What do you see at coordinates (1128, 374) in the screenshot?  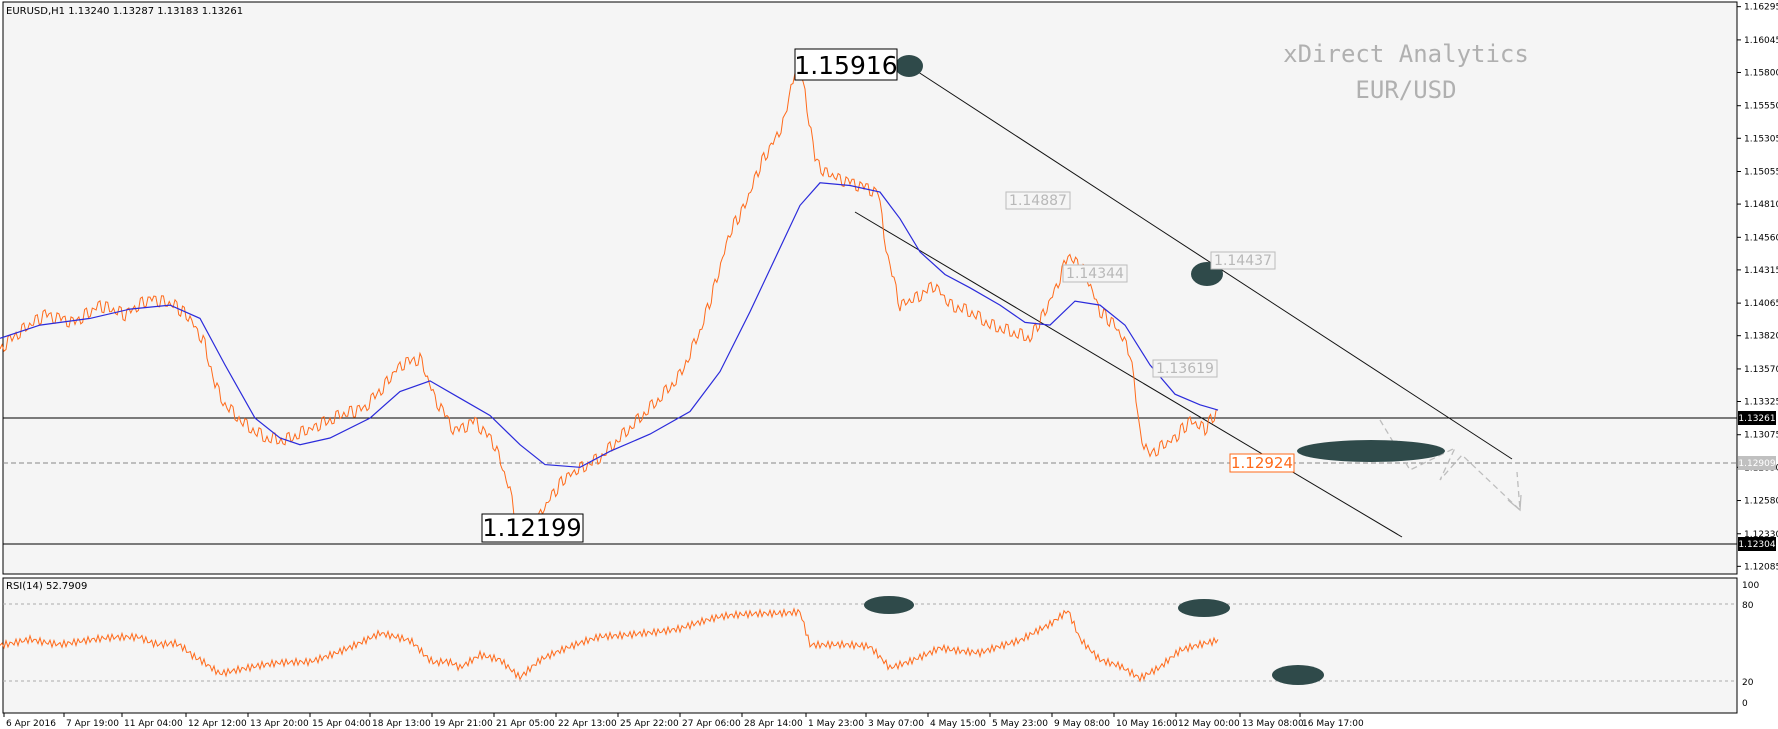 I see `channel-lower-line` at bounding box center [1128, 374].